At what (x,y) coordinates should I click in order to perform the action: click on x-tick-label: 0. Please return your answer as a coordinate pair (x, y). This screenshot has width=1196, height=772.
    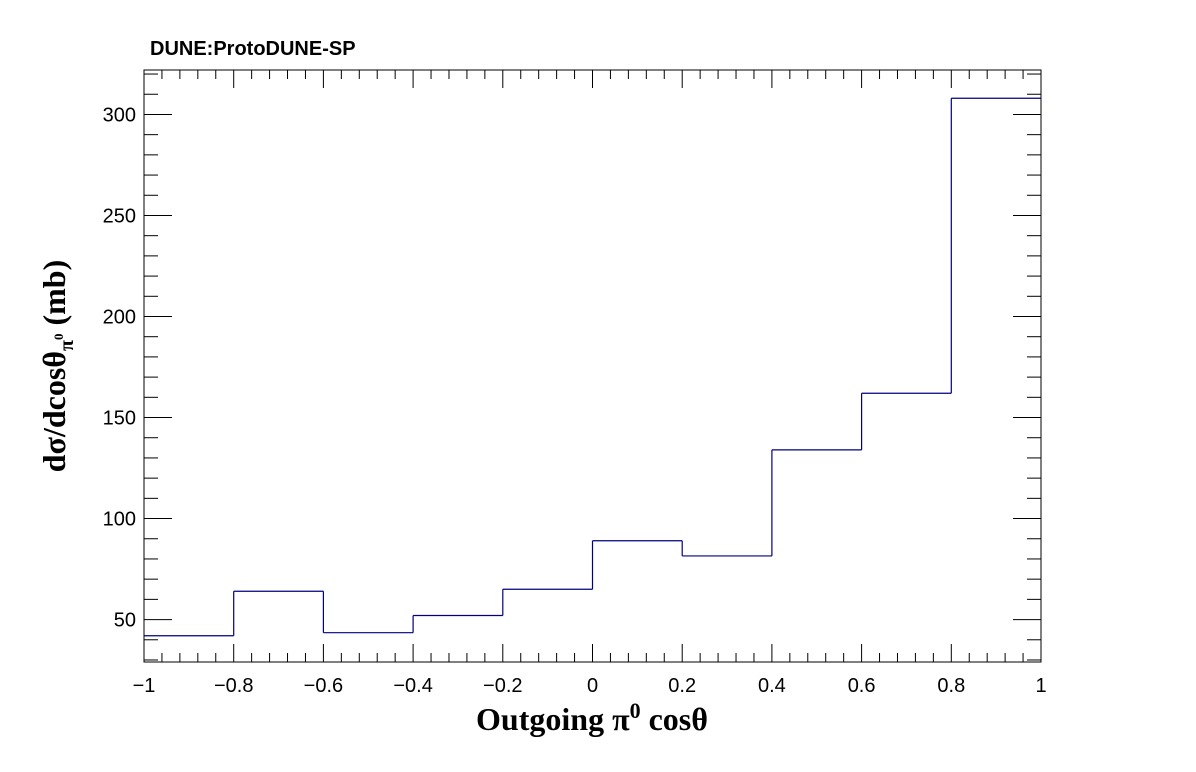
    Looking at the image, I should click on (592, 686).